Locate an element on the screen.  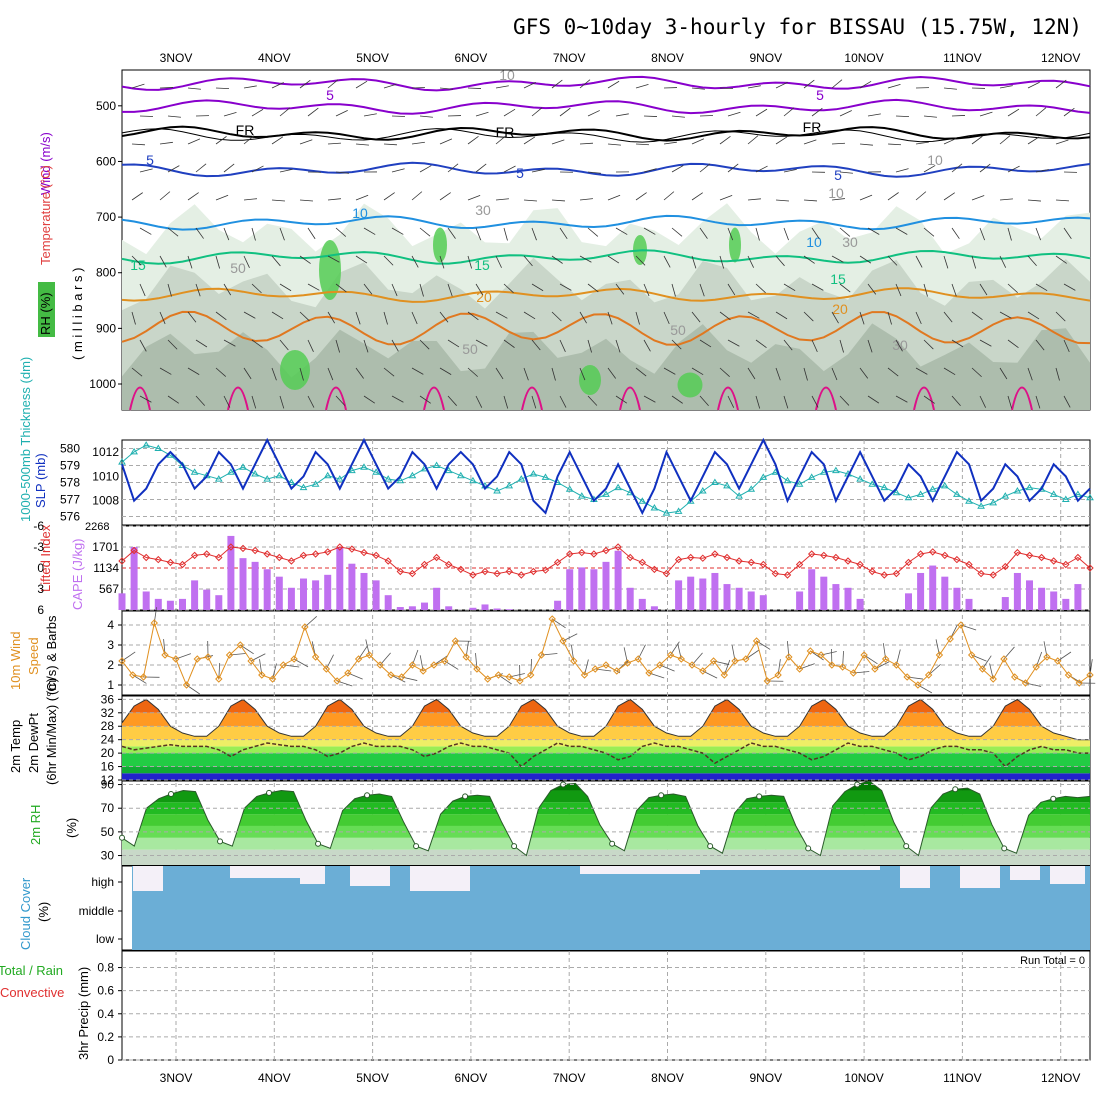
rh-line is located at coordinates (606, 818).